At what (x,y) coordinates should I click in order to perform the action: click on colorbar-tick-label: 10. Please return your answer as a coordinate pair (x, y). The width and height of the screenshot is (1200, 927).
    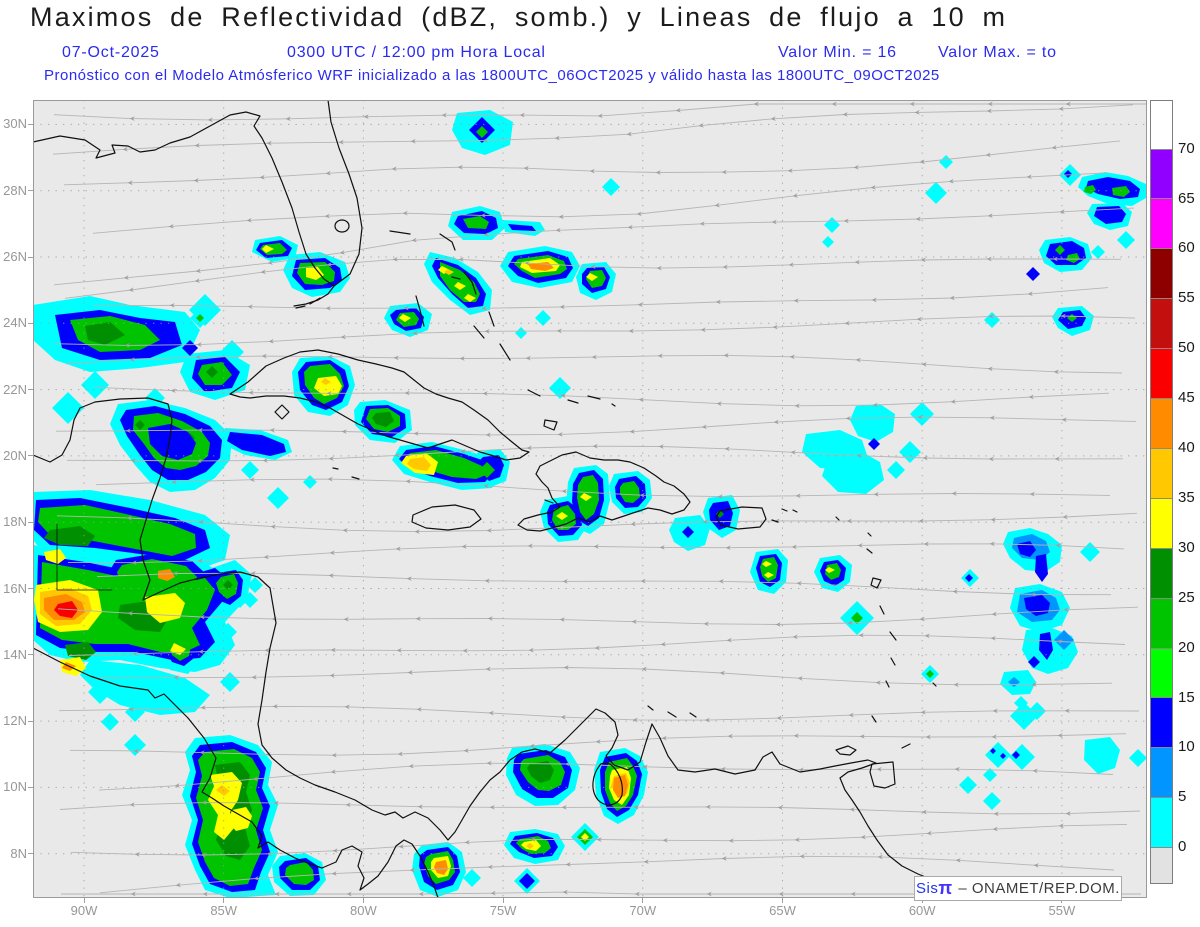
    Looking at the image, I should click on (1186, 747).